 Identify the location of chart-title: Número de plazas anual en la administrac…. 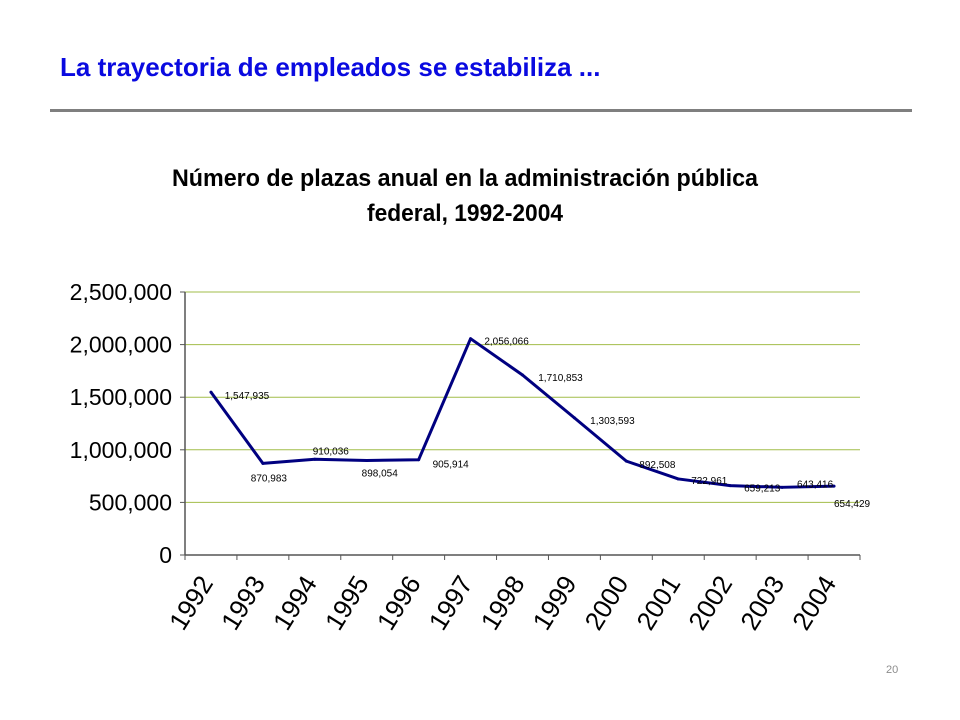
(465, 196).